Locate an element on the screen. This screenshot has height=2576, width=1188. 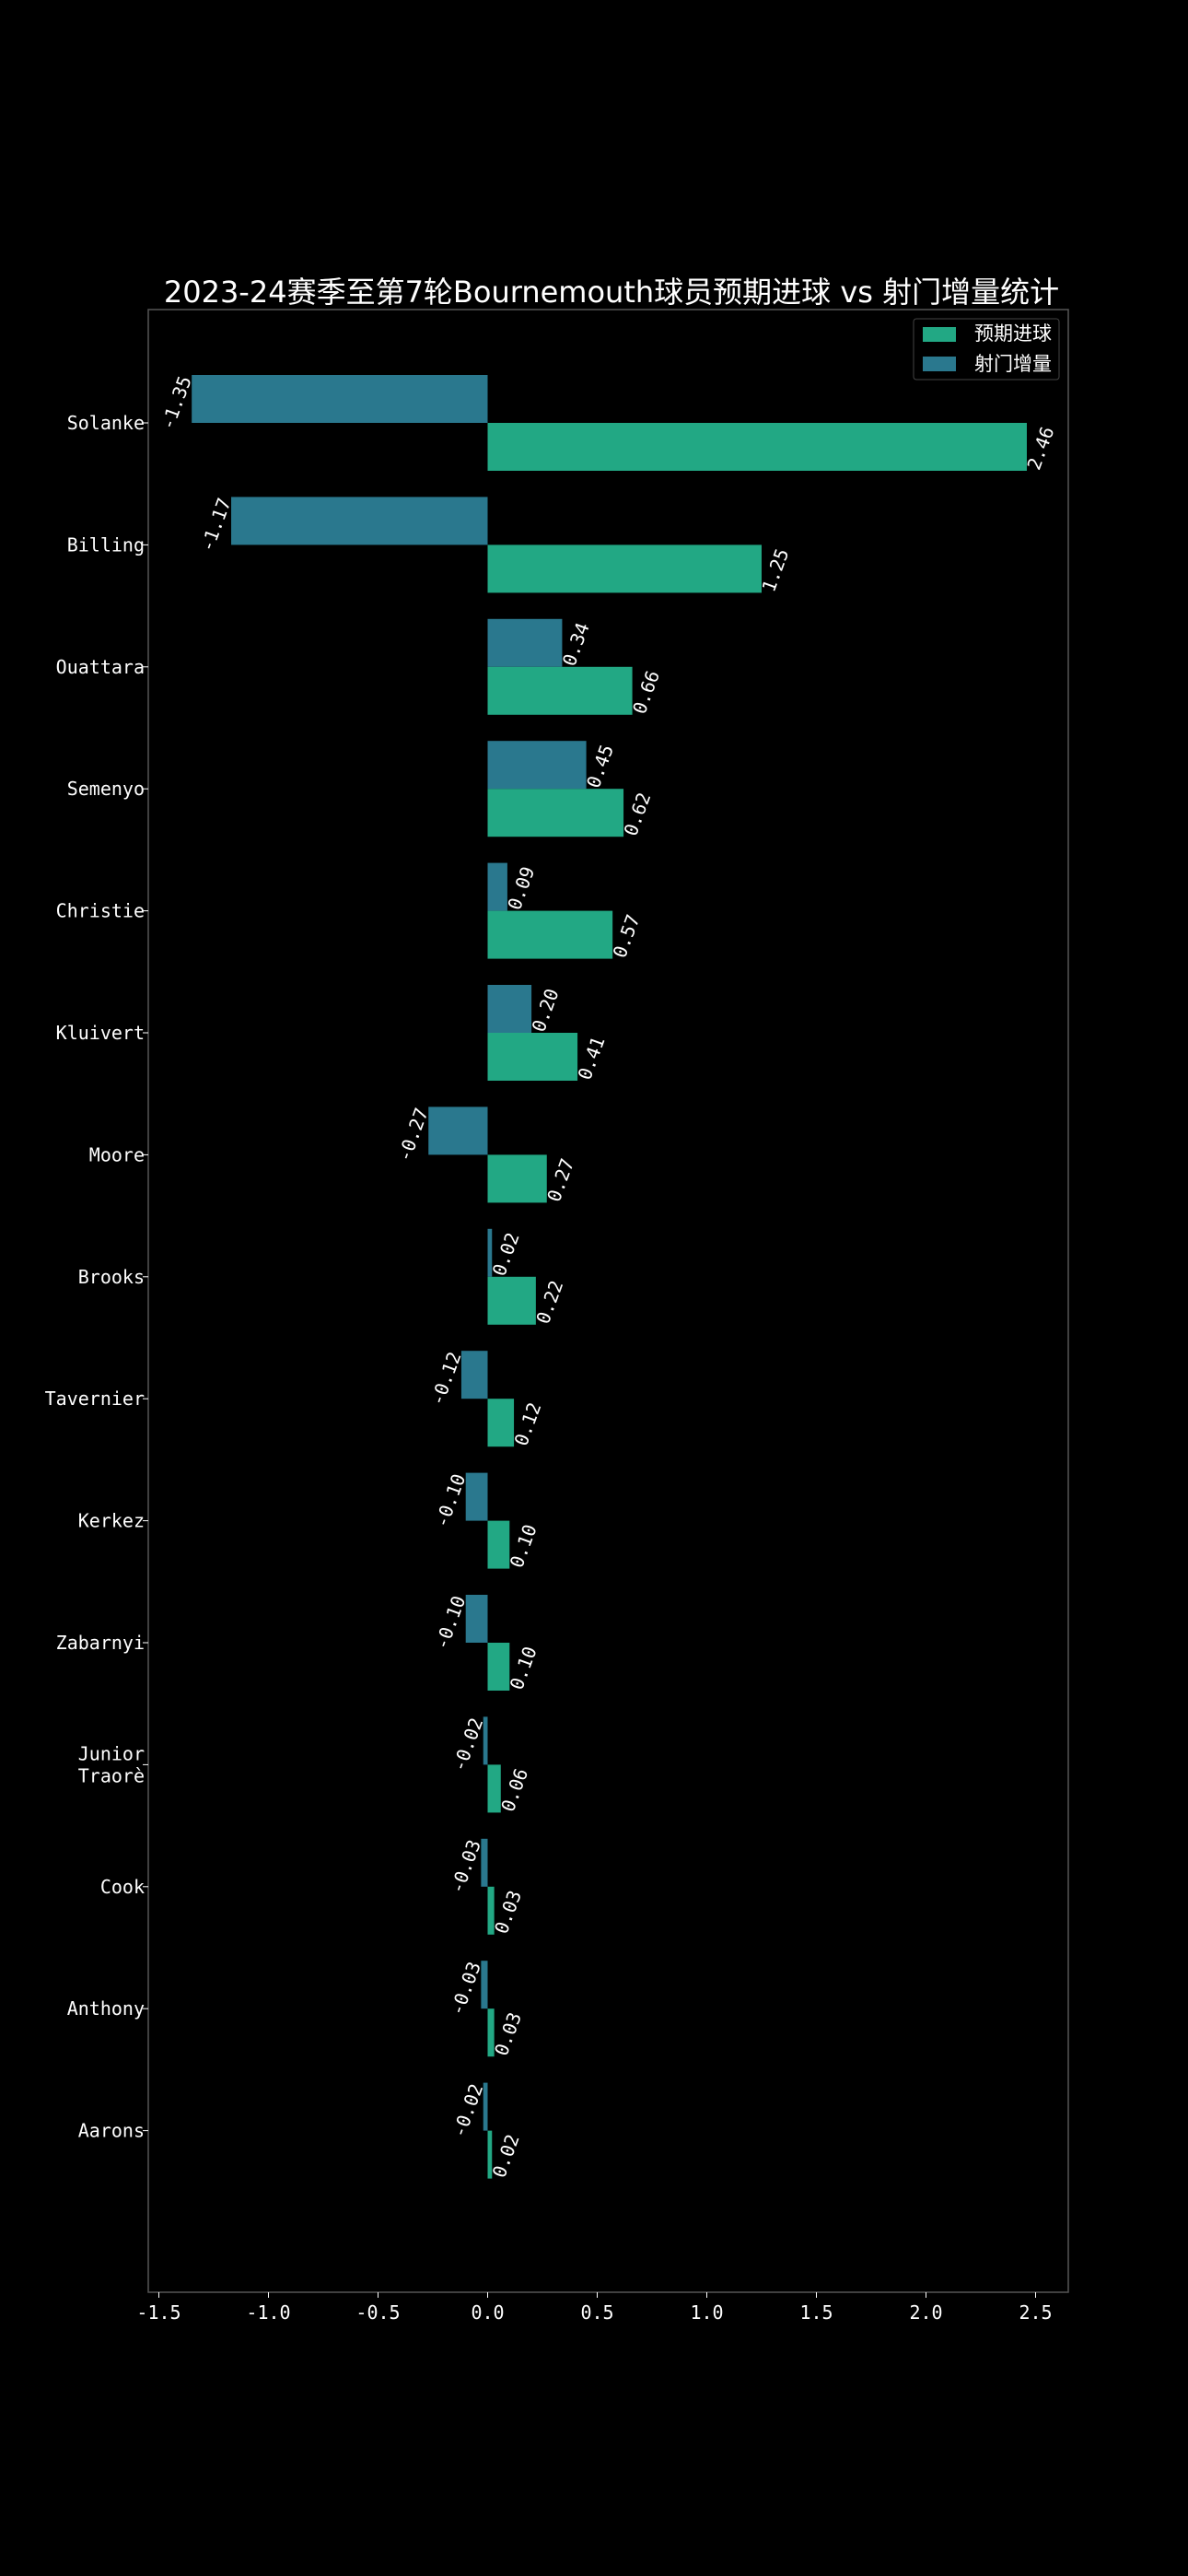
bar-shot-delta-zabarnyi is located at coordinates (476, 1619).